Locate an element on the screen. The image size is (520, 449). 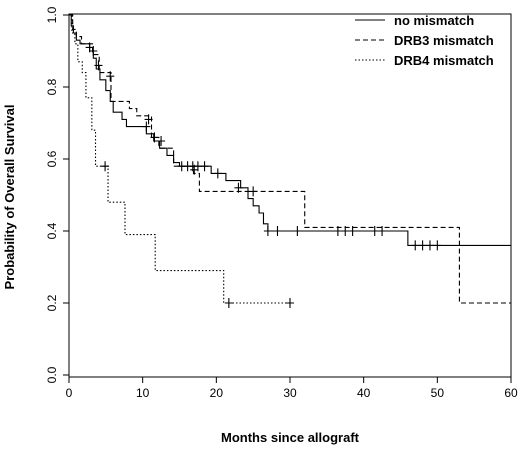
legend: no mismatch DRB3 mismatch DRB4 mismatch is located at coordinates (424, 40).